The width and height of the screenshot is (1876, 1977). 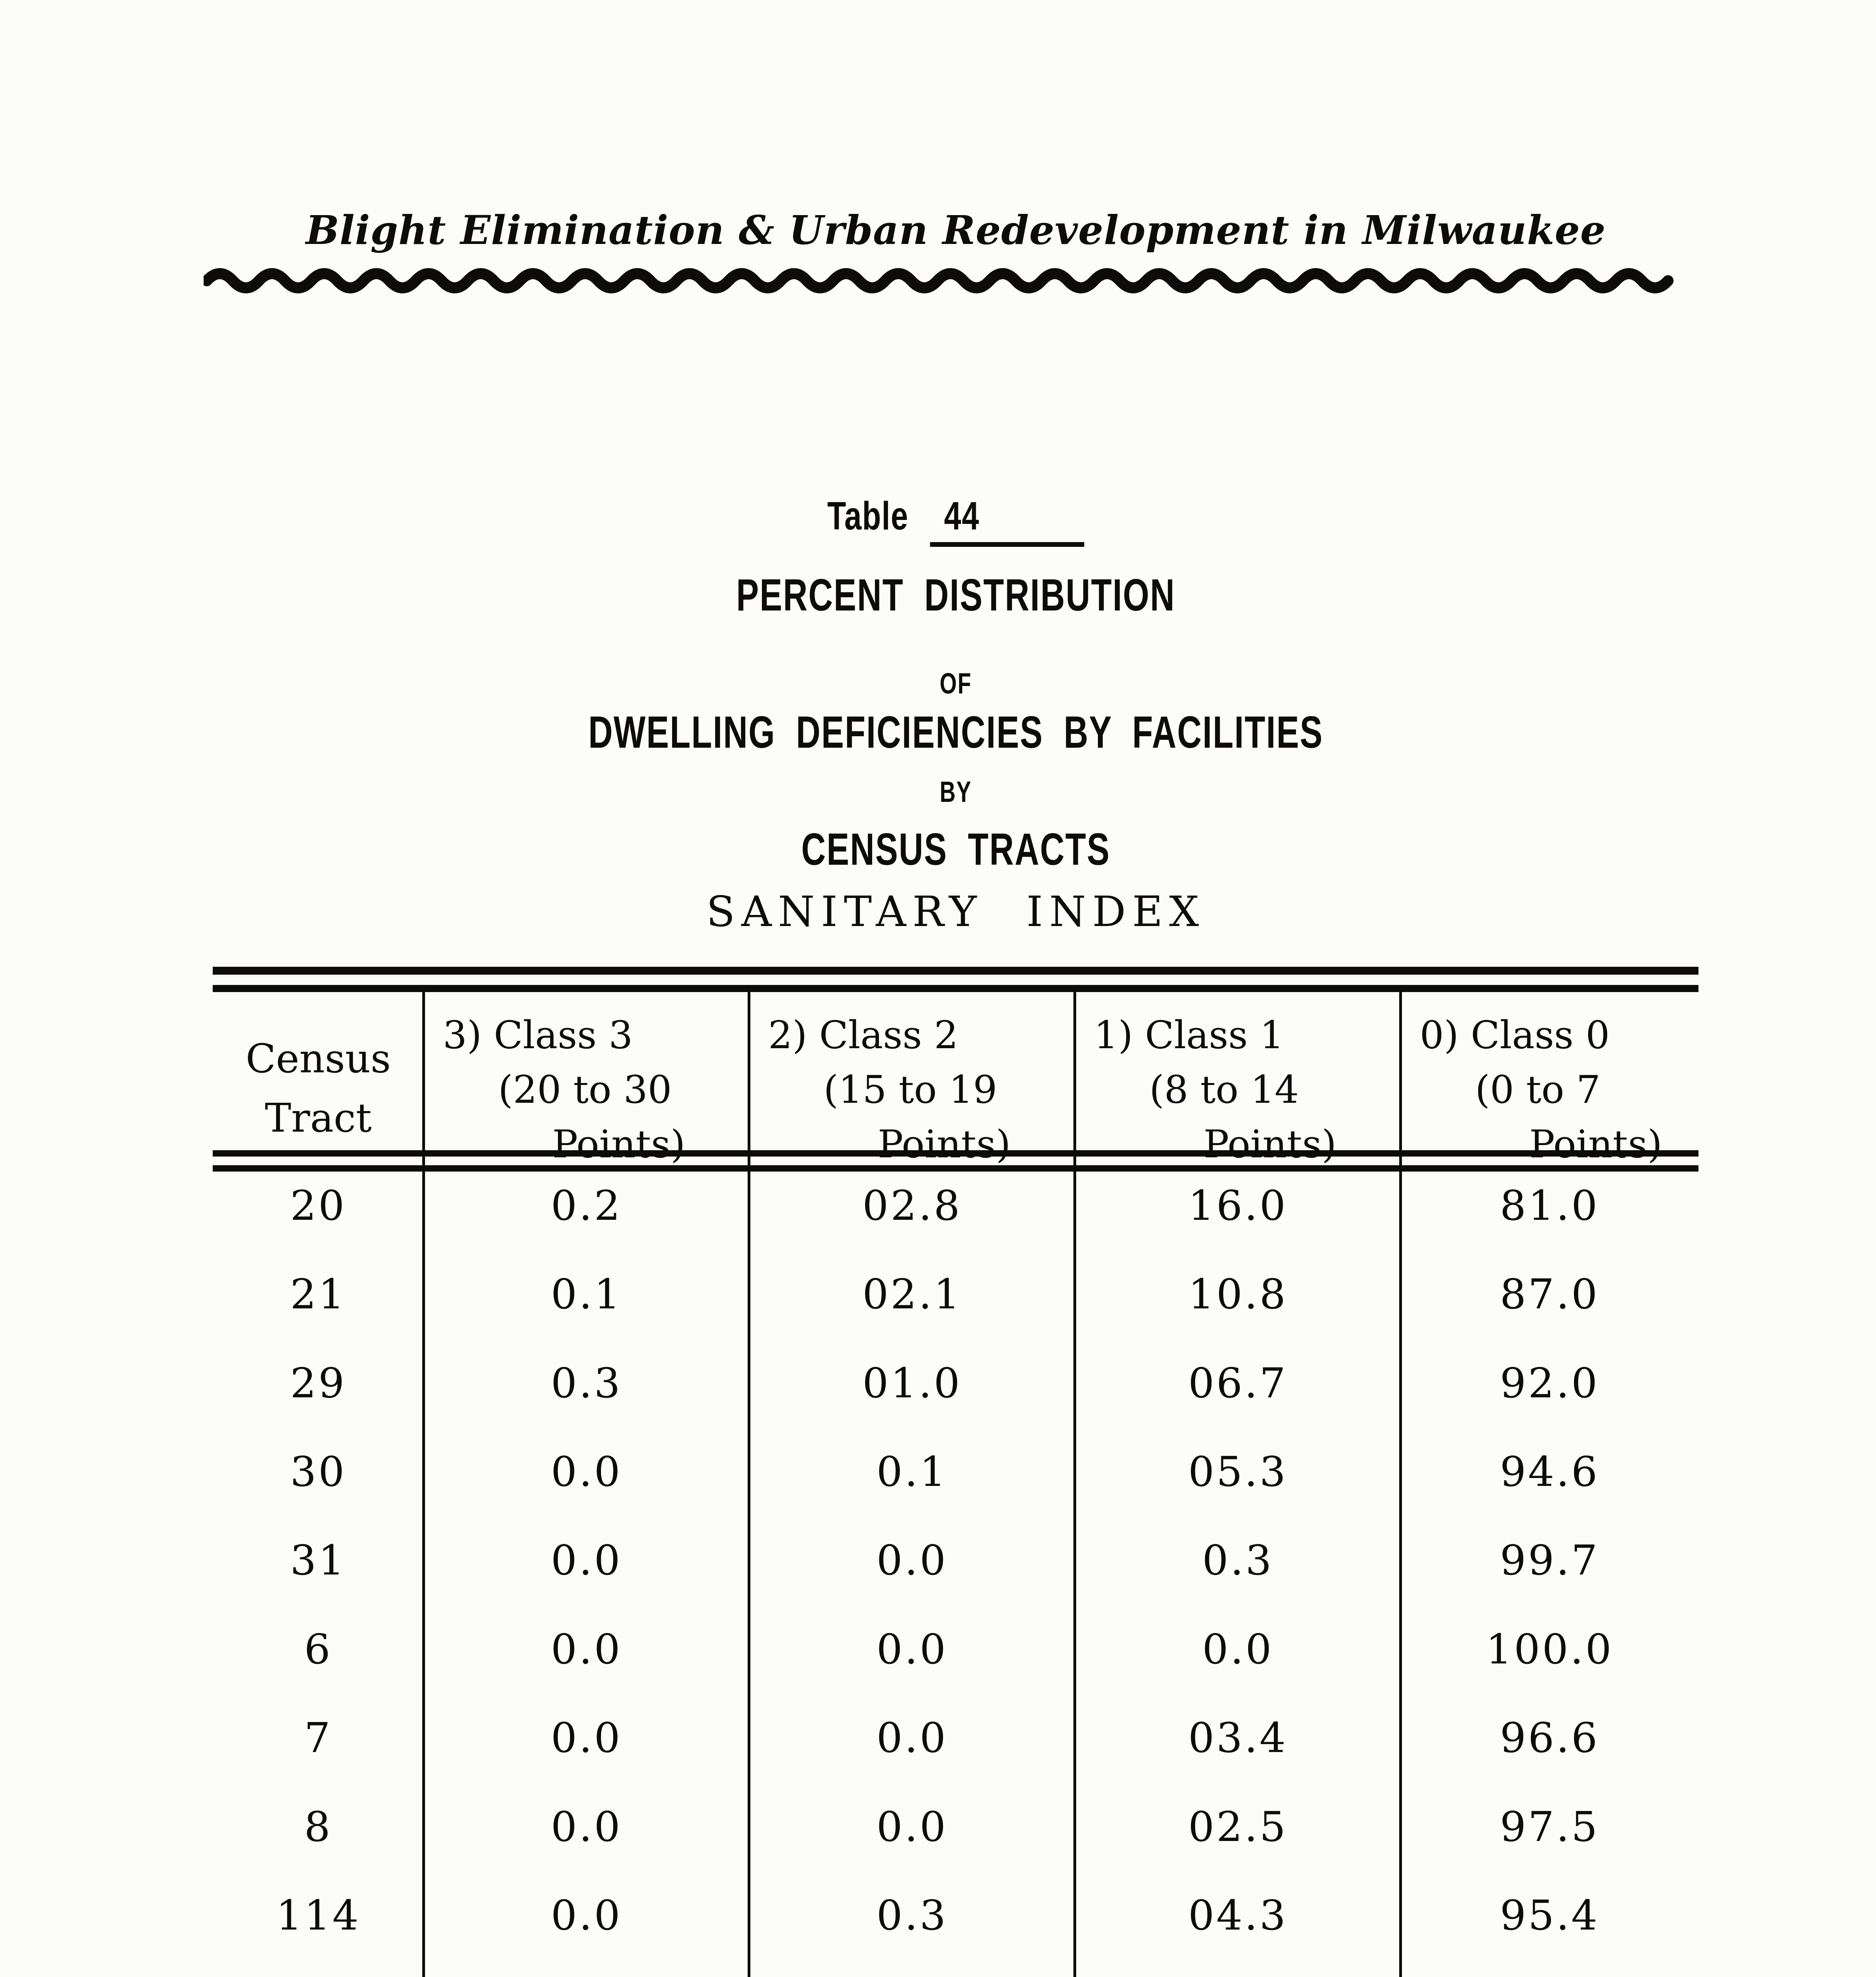 What do you see at coordinates (1550, 1472) in the screenshot?
I see `cell-class0: 94.6` at bounding box center [1550, 1472].